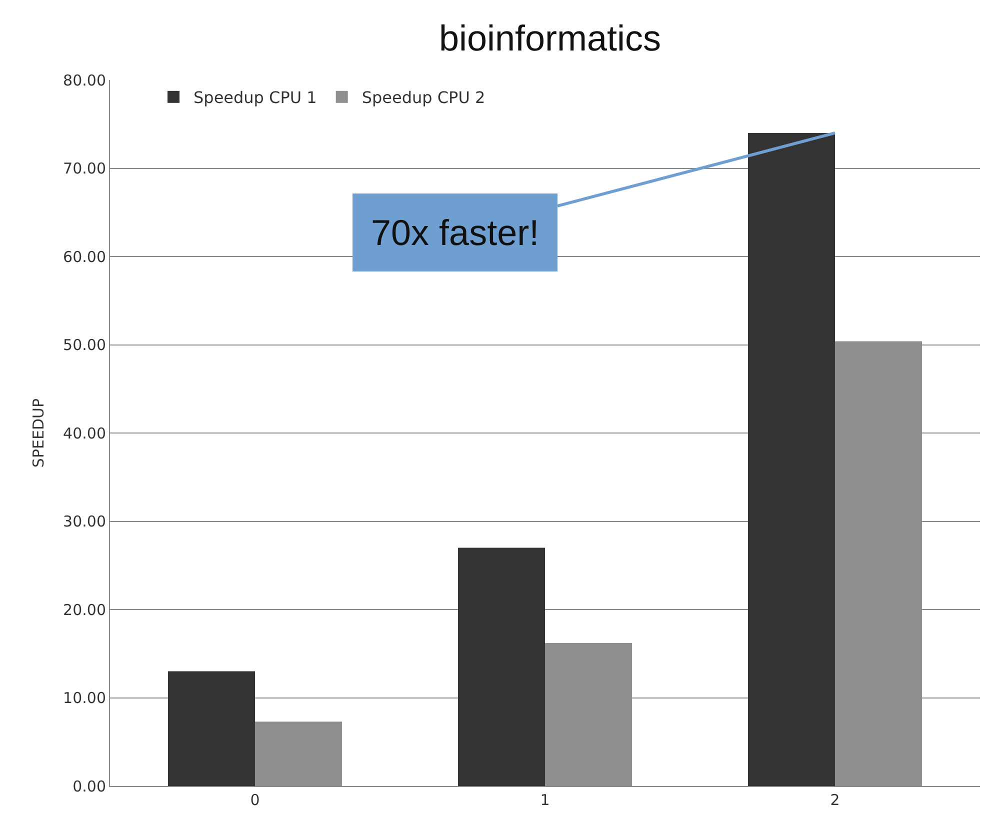 The image size is (1000, 836). What do you see at coordinates (424, 98) in the screenshot?
I see `legend-label: Speedup CPU 2` at bounding box center [424, 98].